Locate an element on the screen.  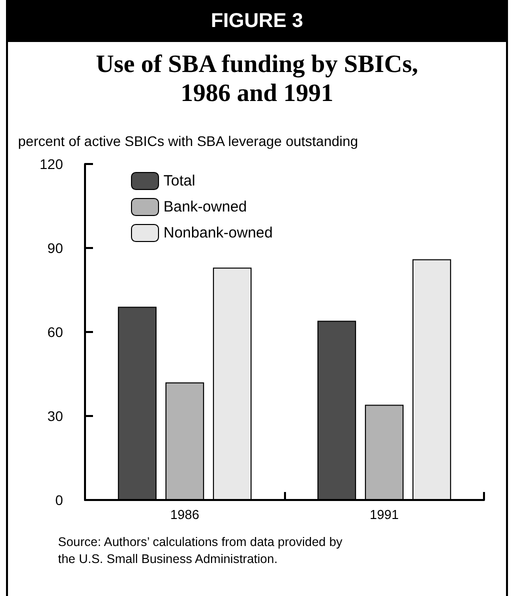
legend-label: Total is located at coordinates (180, 181).